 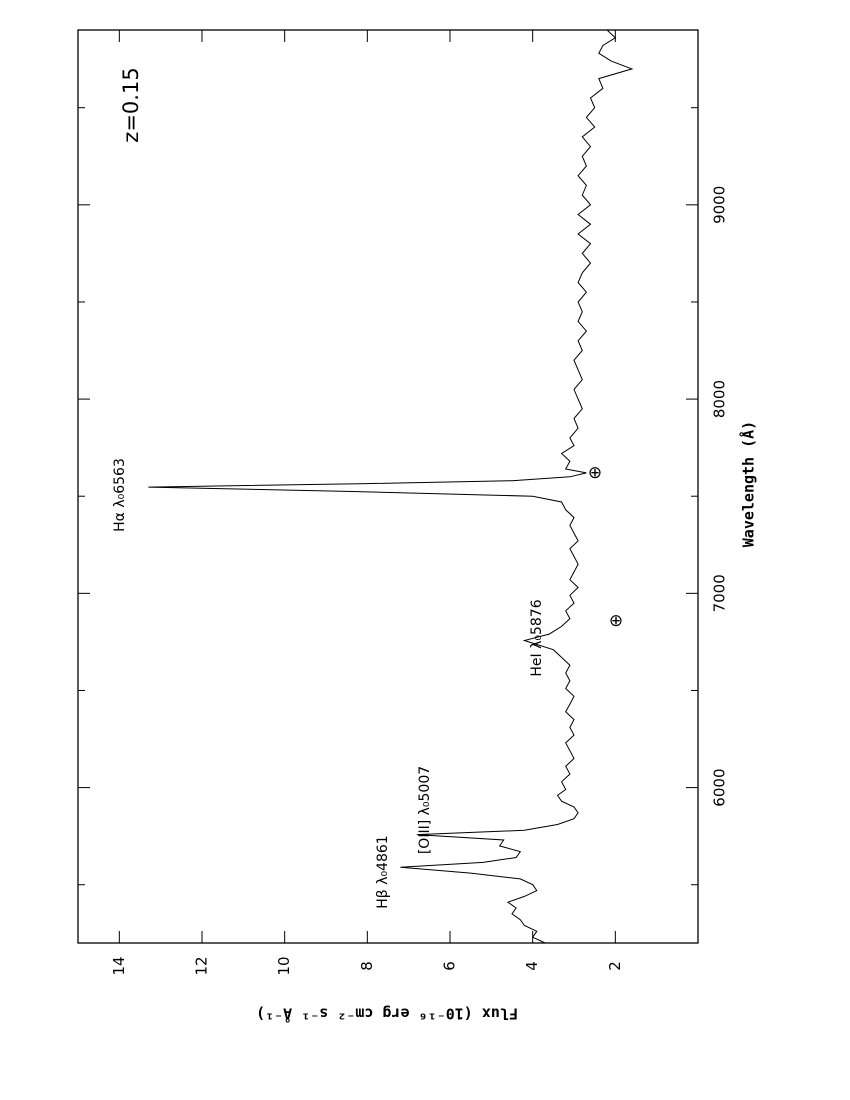 What do you see at coordinates (720, 788) in the screenshot?
I see `x-tick-label: 6000` at bounding box center [720, 788].